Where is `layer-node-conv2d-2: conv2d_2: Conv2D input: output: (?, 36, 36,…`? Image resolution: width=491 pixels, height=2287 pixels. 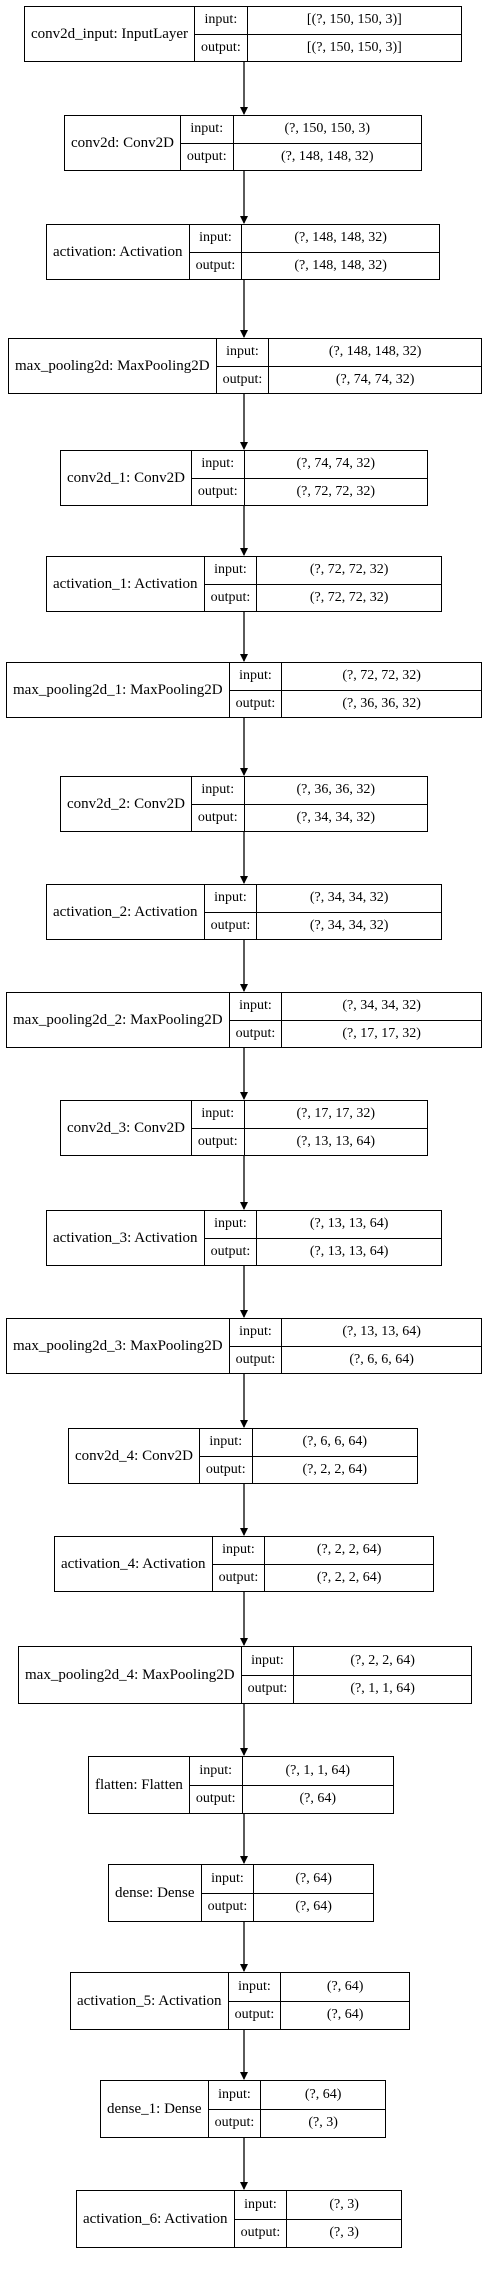 layer-node-conv2d-2: conv2d_2: Conv2D input: output: (?, 36, 36,… is located at coordinates (244, 804).